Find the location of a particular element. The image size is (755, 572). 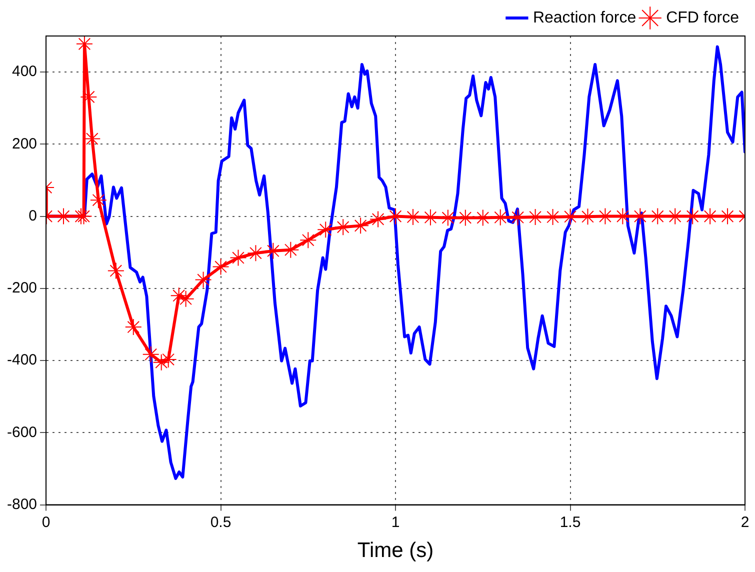

x-tick-label: 0.5 is located at coordinates (221, 522).